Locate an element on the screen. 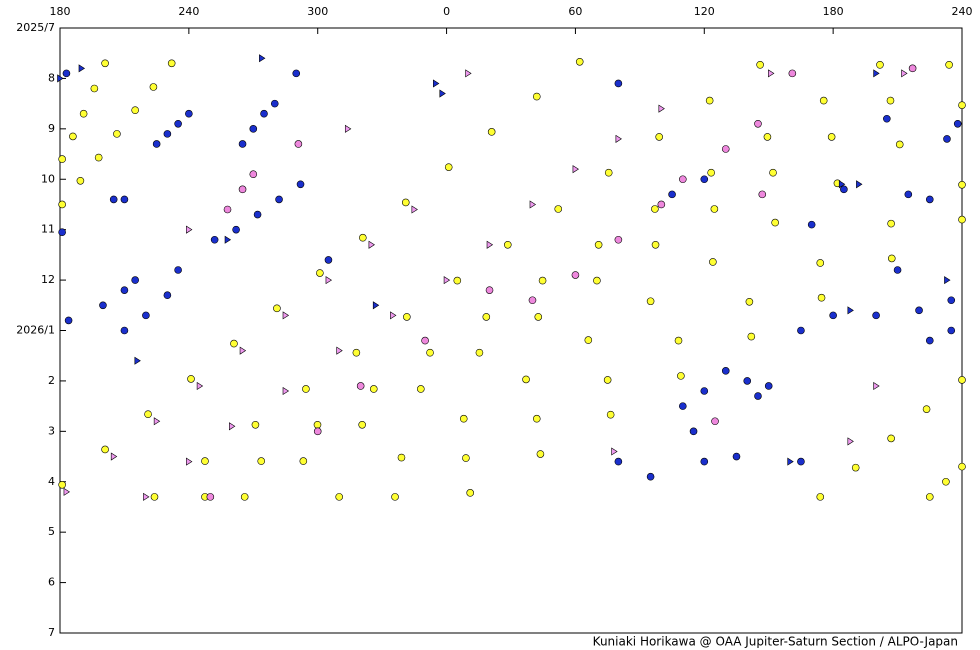  x-tick-label: 180 is located at coordinates (60, 11).